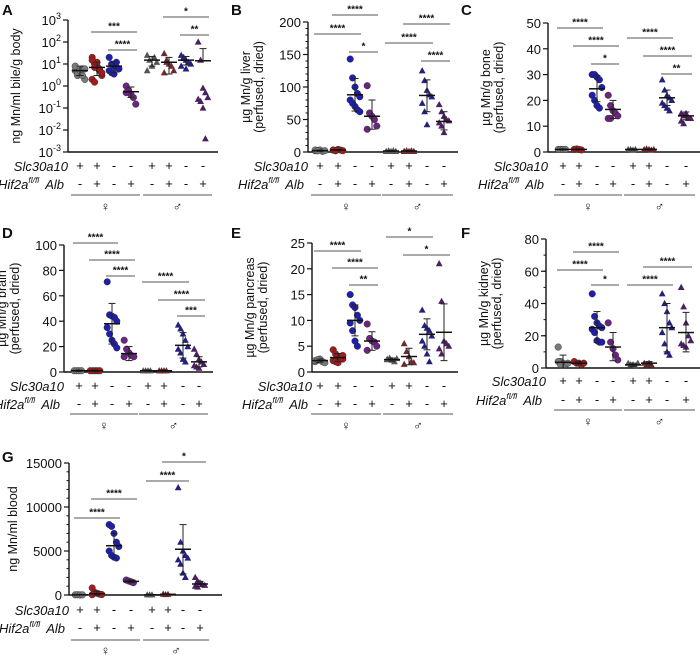  Describe the element at coordinates (290, 87) in the screenshot. I see `y-tick-label: 100` at that location.